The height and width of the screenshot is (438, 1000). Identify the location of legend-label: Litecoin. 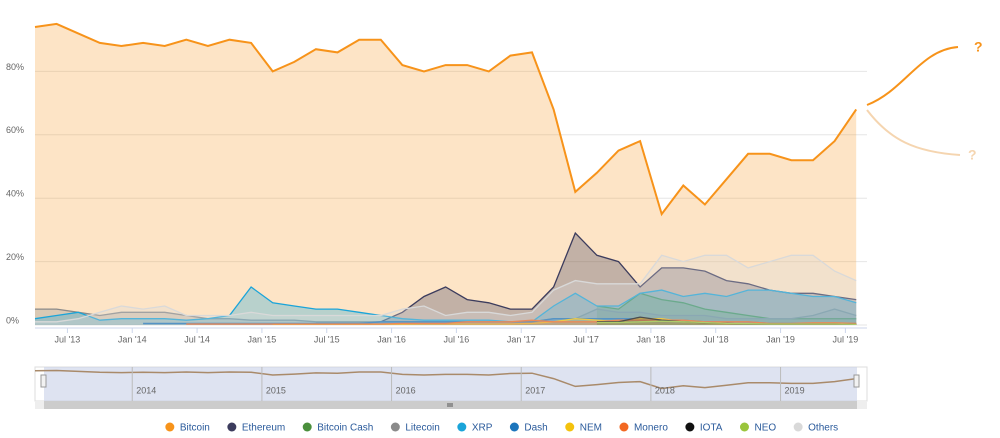
(422, 428).